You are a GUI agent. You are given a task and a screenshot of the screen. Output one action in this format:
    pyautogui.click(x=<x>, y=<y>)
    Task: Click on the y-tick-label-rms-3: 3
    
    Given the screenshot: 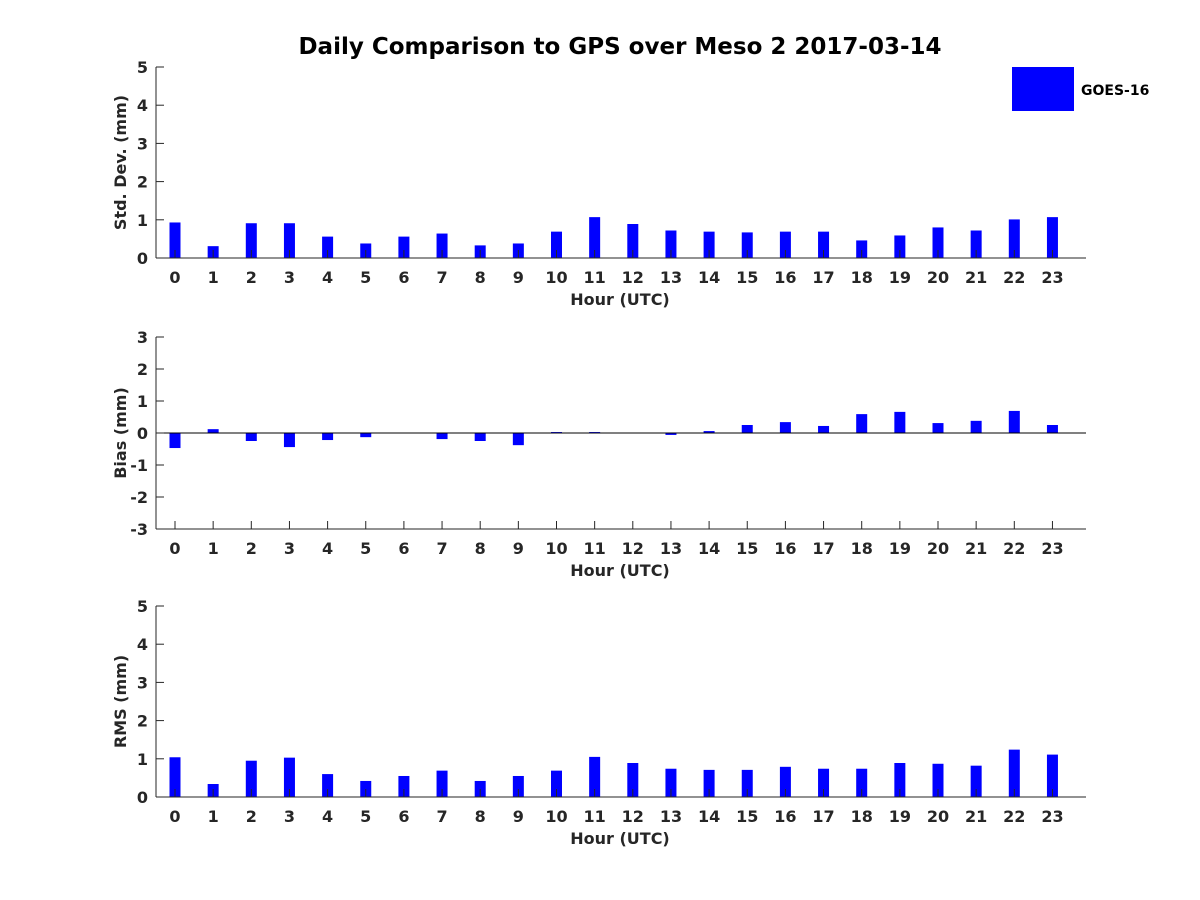 What is the action you would take?
    pyautogui.click(x=142, y=682)
    